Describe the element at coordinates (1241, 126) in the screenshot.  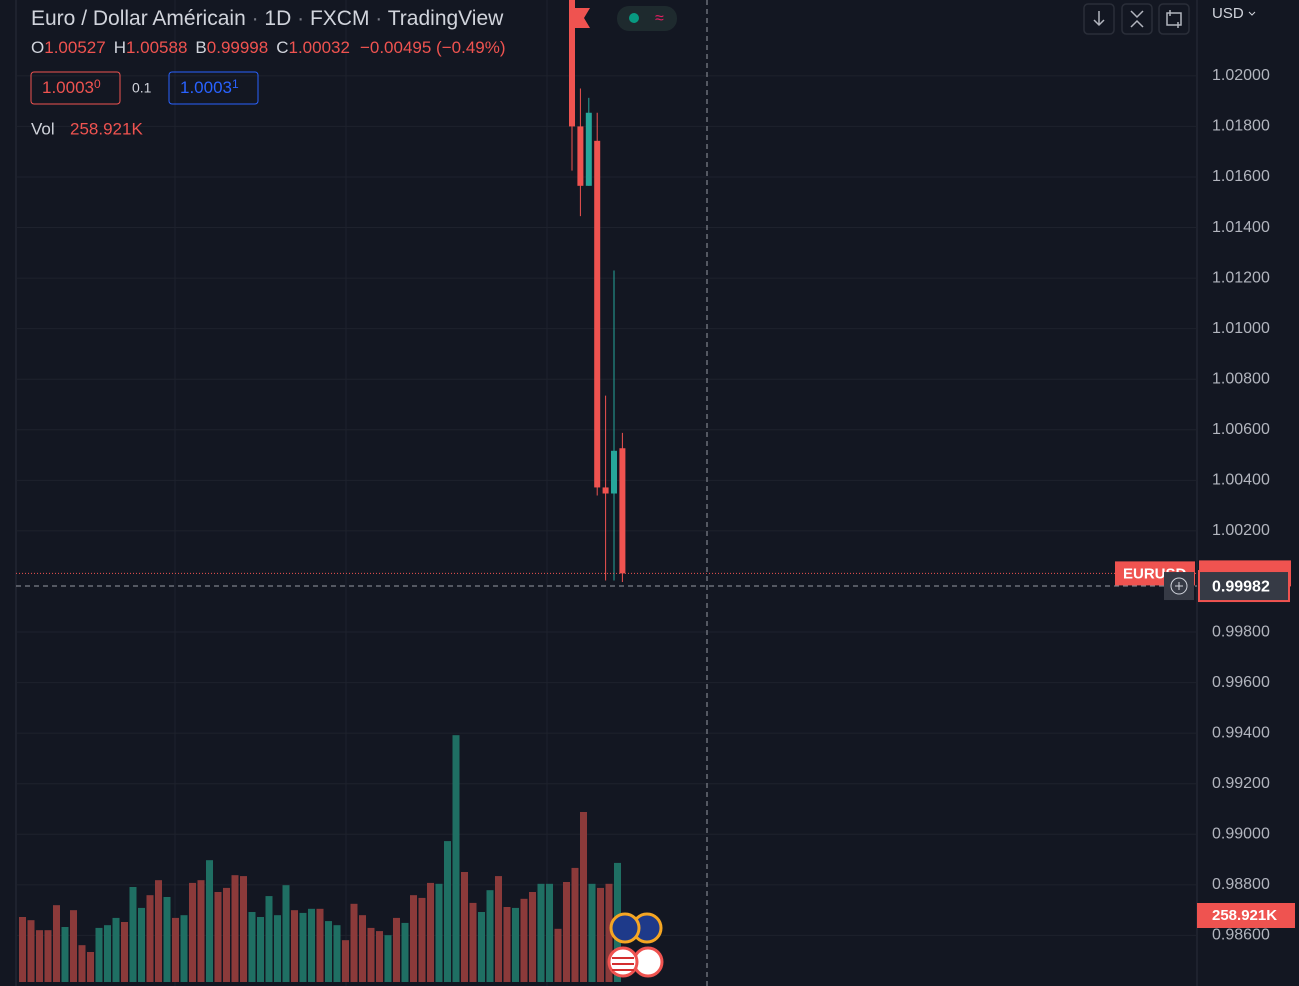
I see `y-tick-label: 1.01800` at that location.